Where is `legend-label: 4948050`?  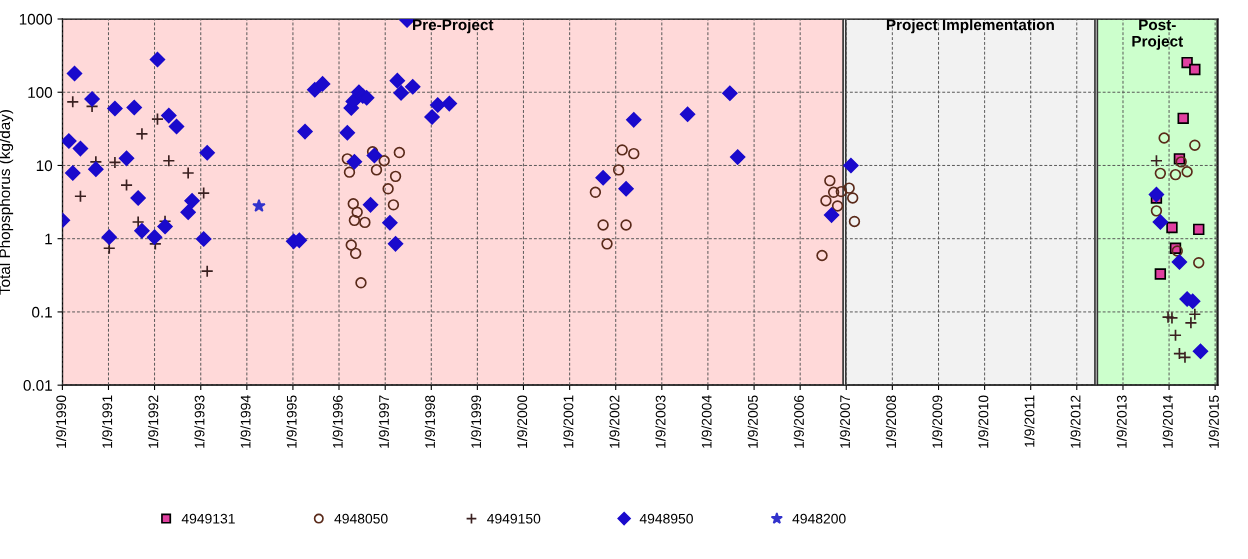 legend-label: 4948050 is located at coordinates (361, 518).